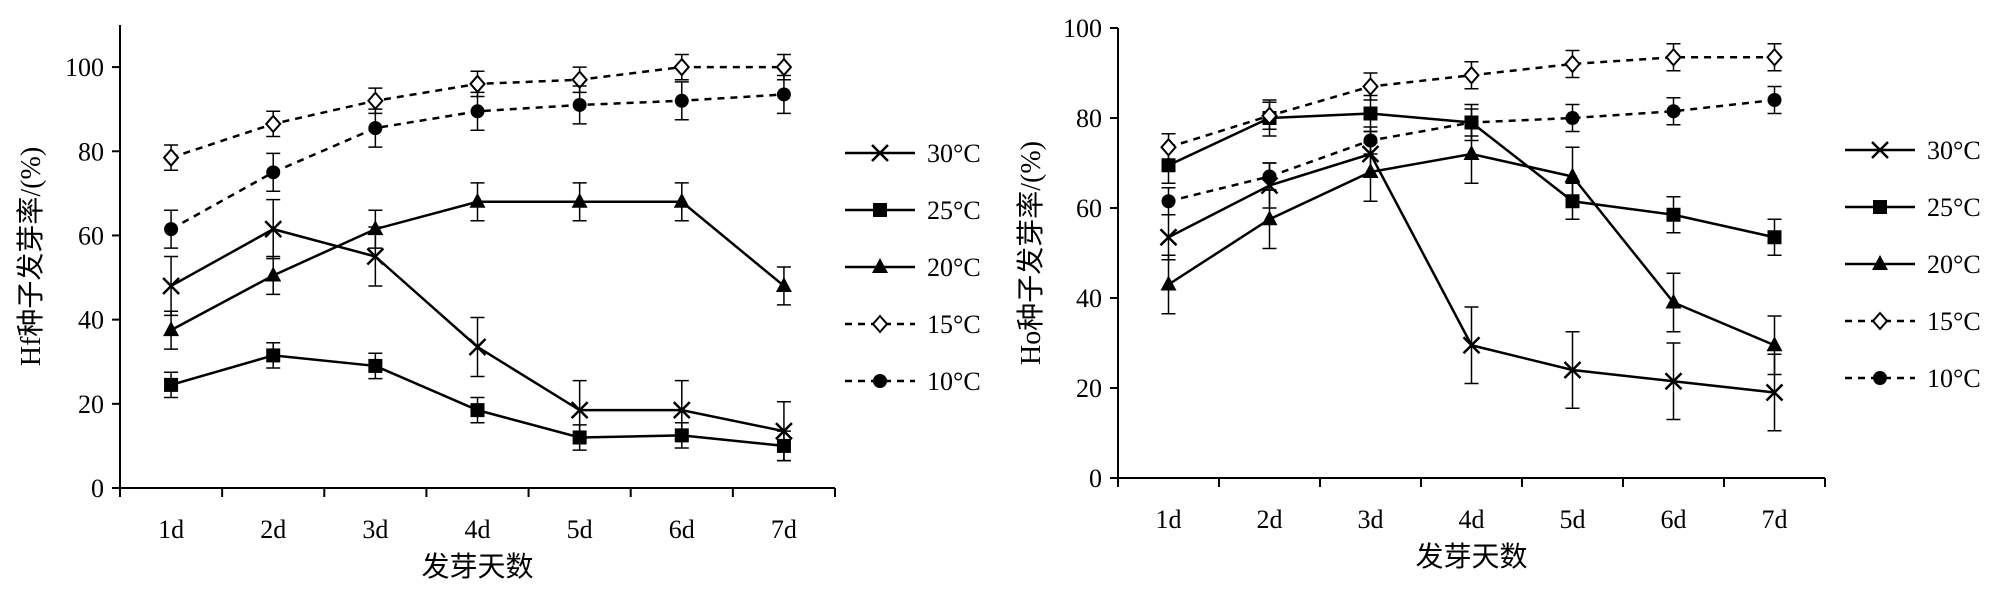 The image size is (2000, 595). What do you see at coordinates (913, 210) in the screenshot?
I see `legend-item-25cc: 25°C` at bounding box center [913, 210].